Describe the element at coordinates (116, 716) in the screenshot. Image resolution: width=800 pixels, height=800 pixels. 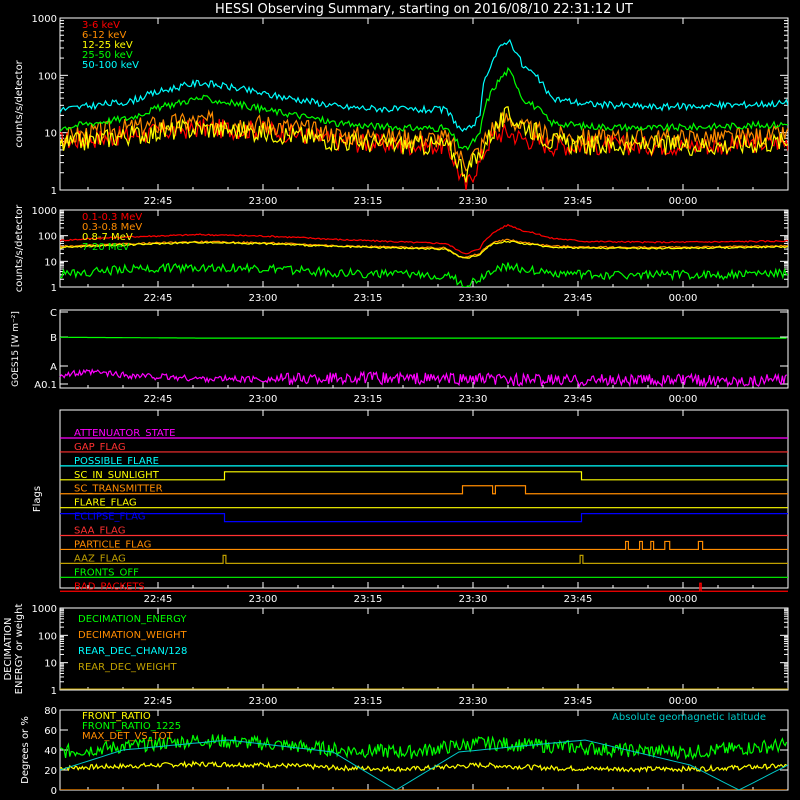
I see `legend-entry: FRONT_RATIO` at that location.